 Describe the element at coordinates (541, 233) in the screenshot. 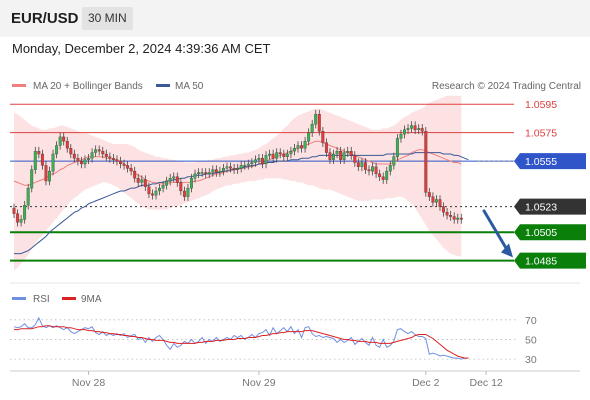

I see `level-label-1.0505: 1.0505` at that location.